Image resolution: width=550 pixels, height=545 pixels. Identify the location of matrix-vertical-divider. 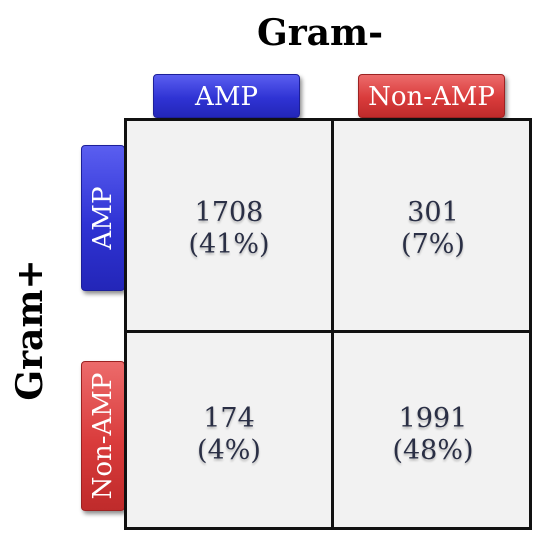
(332, 324).